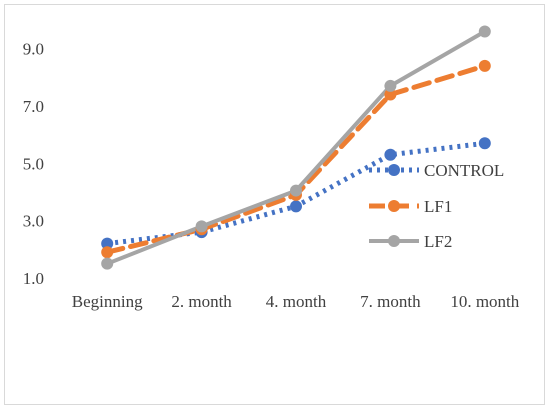 The height and width of the screenshot is (410, 550). I want to click on legend-label-lf2: LF2, so click(438, 241).